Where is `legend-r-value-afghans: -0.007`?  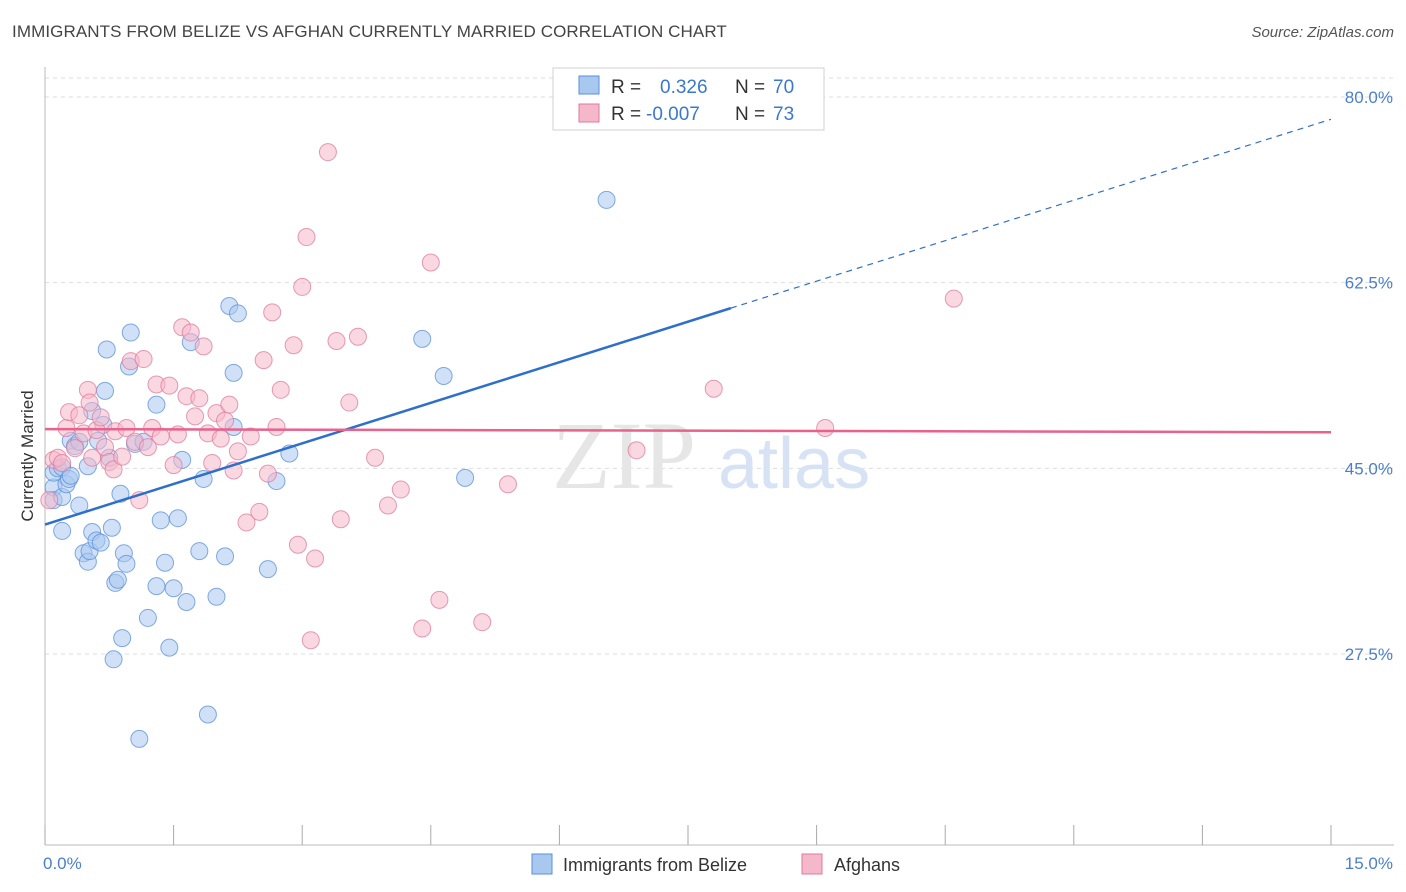
legend-r-value-afghans: -0.007 is located at coordinates (673, 114).